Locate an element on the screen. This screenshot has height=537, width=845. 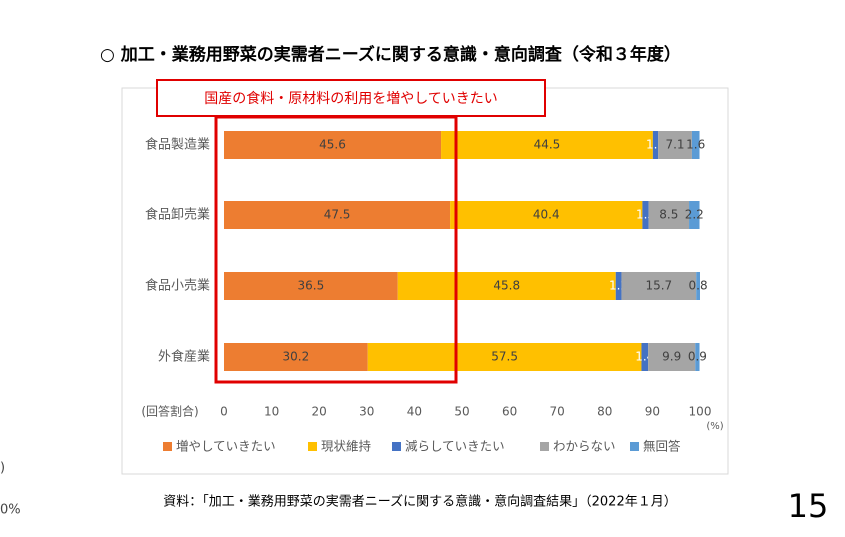
value-label: 36.5 is located at coordinates (311, 286).